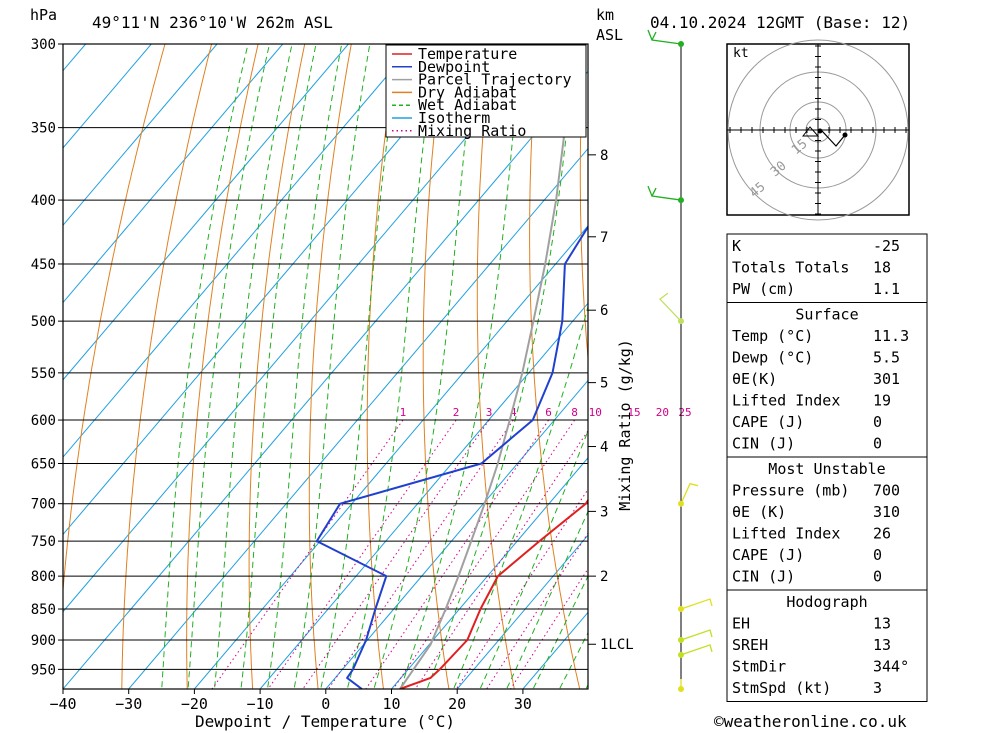 This screenshot has height=733, width=1000. Describe the element at coordinates (609, 35) in the screenshot. I see `asl-label: ASL` at that location.